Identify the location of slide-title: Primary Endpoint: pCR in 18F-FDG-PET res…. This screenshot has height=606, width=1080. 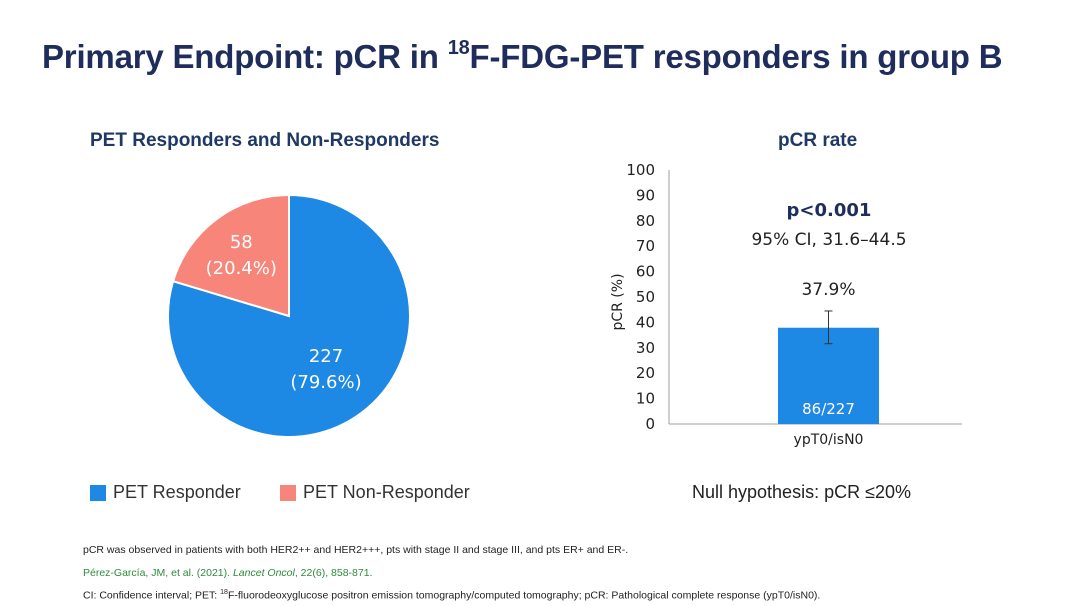
(522, 56).